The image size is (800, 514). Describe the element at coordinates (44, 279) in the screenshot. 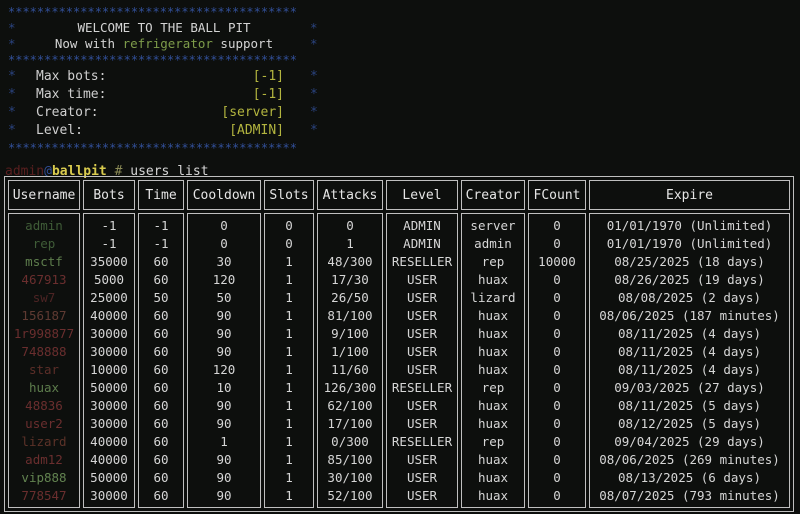

I see `cell-username: 467913` at that location.